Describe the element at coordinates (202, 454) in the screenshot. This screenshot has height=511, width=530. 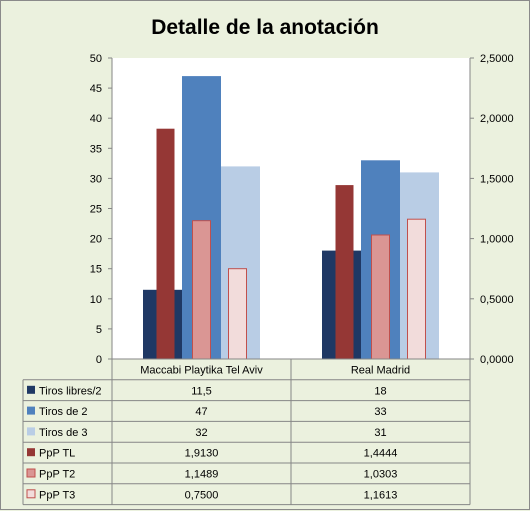
I see `table-cell: 1,9130` at that location.